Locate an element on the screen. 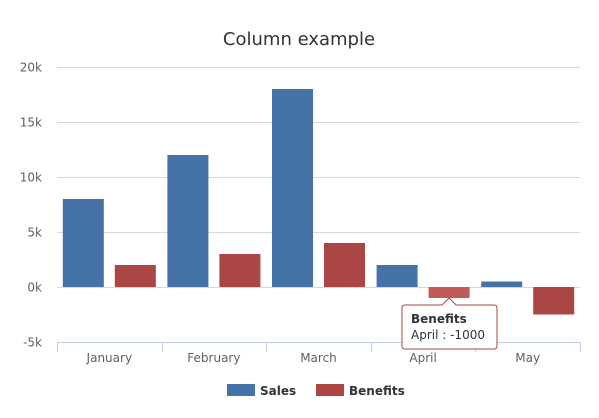 The image size is (599, 418). legend-label: Sales is located at coordinates (278, 391).